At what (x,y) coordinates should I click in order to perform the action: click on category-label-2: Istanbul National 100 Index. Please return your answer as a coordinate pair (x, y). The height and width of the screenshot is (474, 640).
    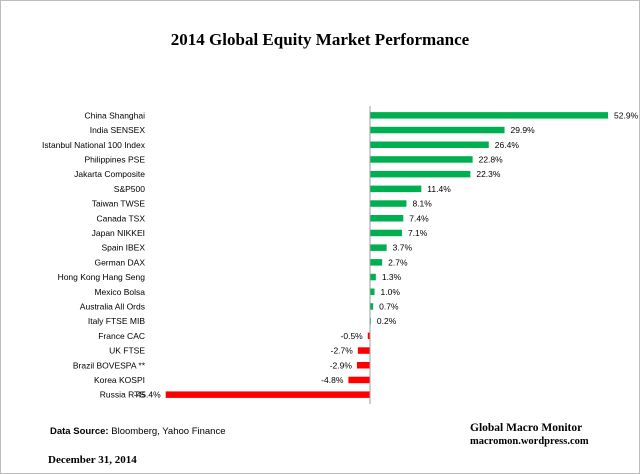
    Looking at the image, I should click on (94, 145).